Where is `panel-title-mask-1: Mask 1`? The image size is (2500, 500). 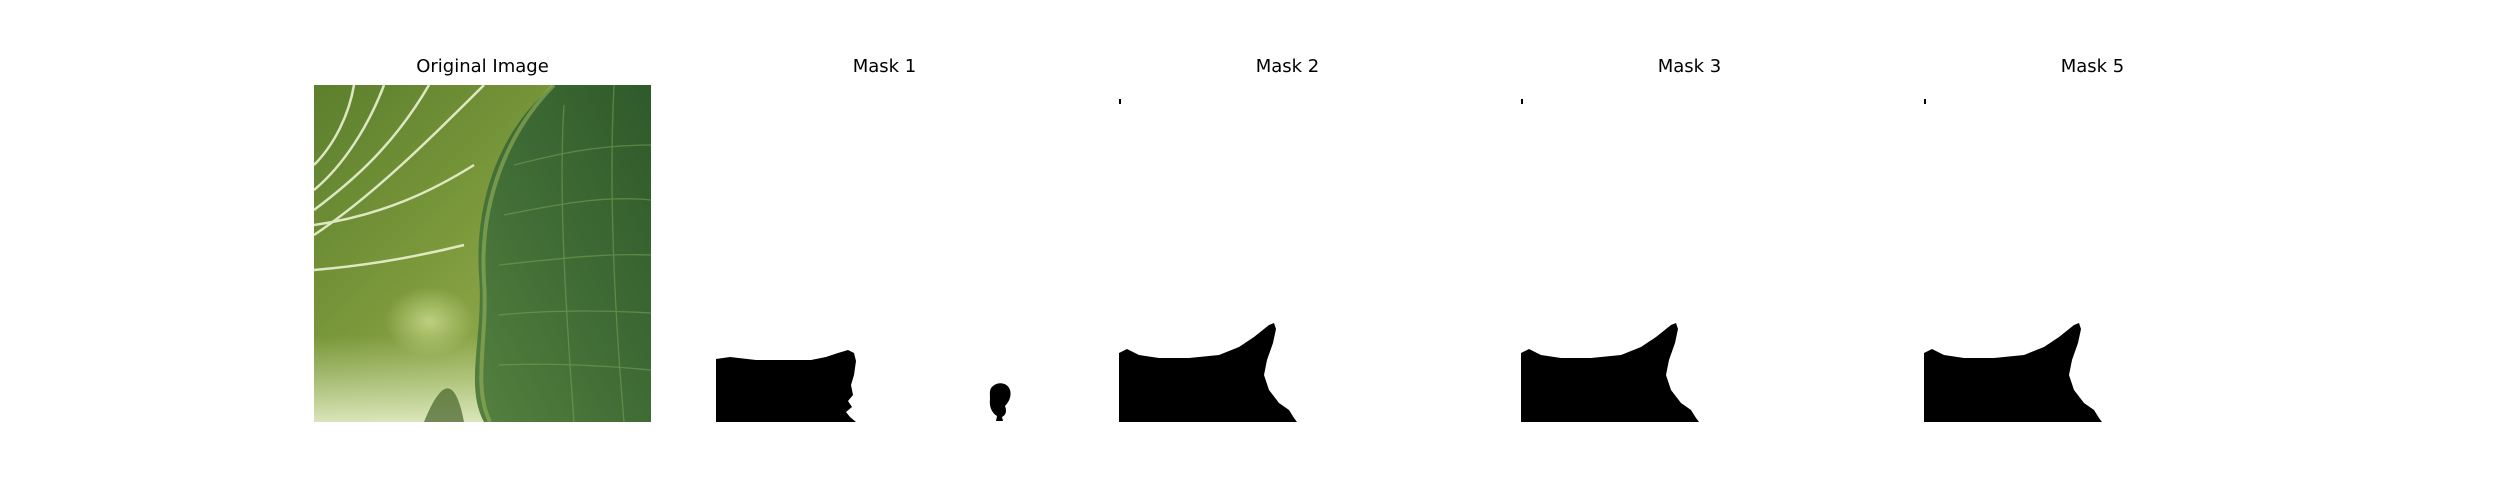 panel-title-mask-1: Mask 1 is located at coordinates (884, 66).